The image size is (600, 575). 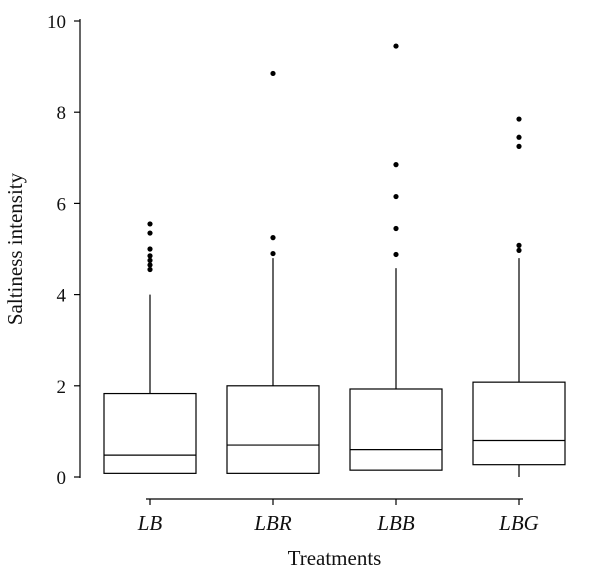 I want to click on y-axis: 0 2 4 6 8 10, so click(x=64, y=250).